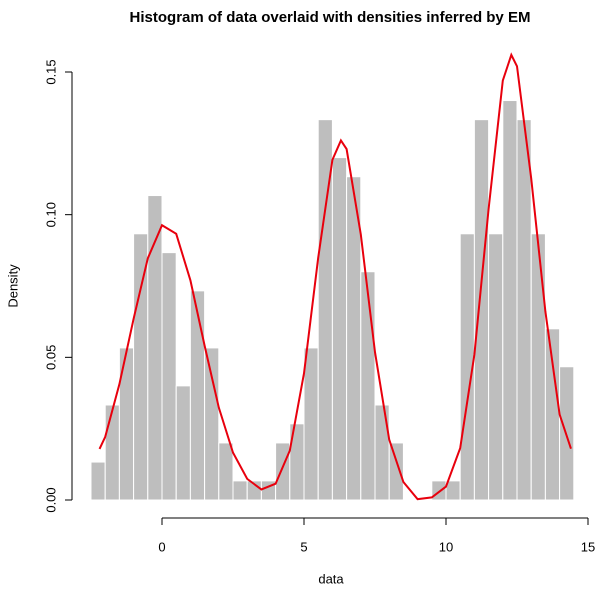 The image size is (601, 599). Describe the element at coordinates (12, 286) in the screenshot. I see `y-axis-label: Density` at that location.